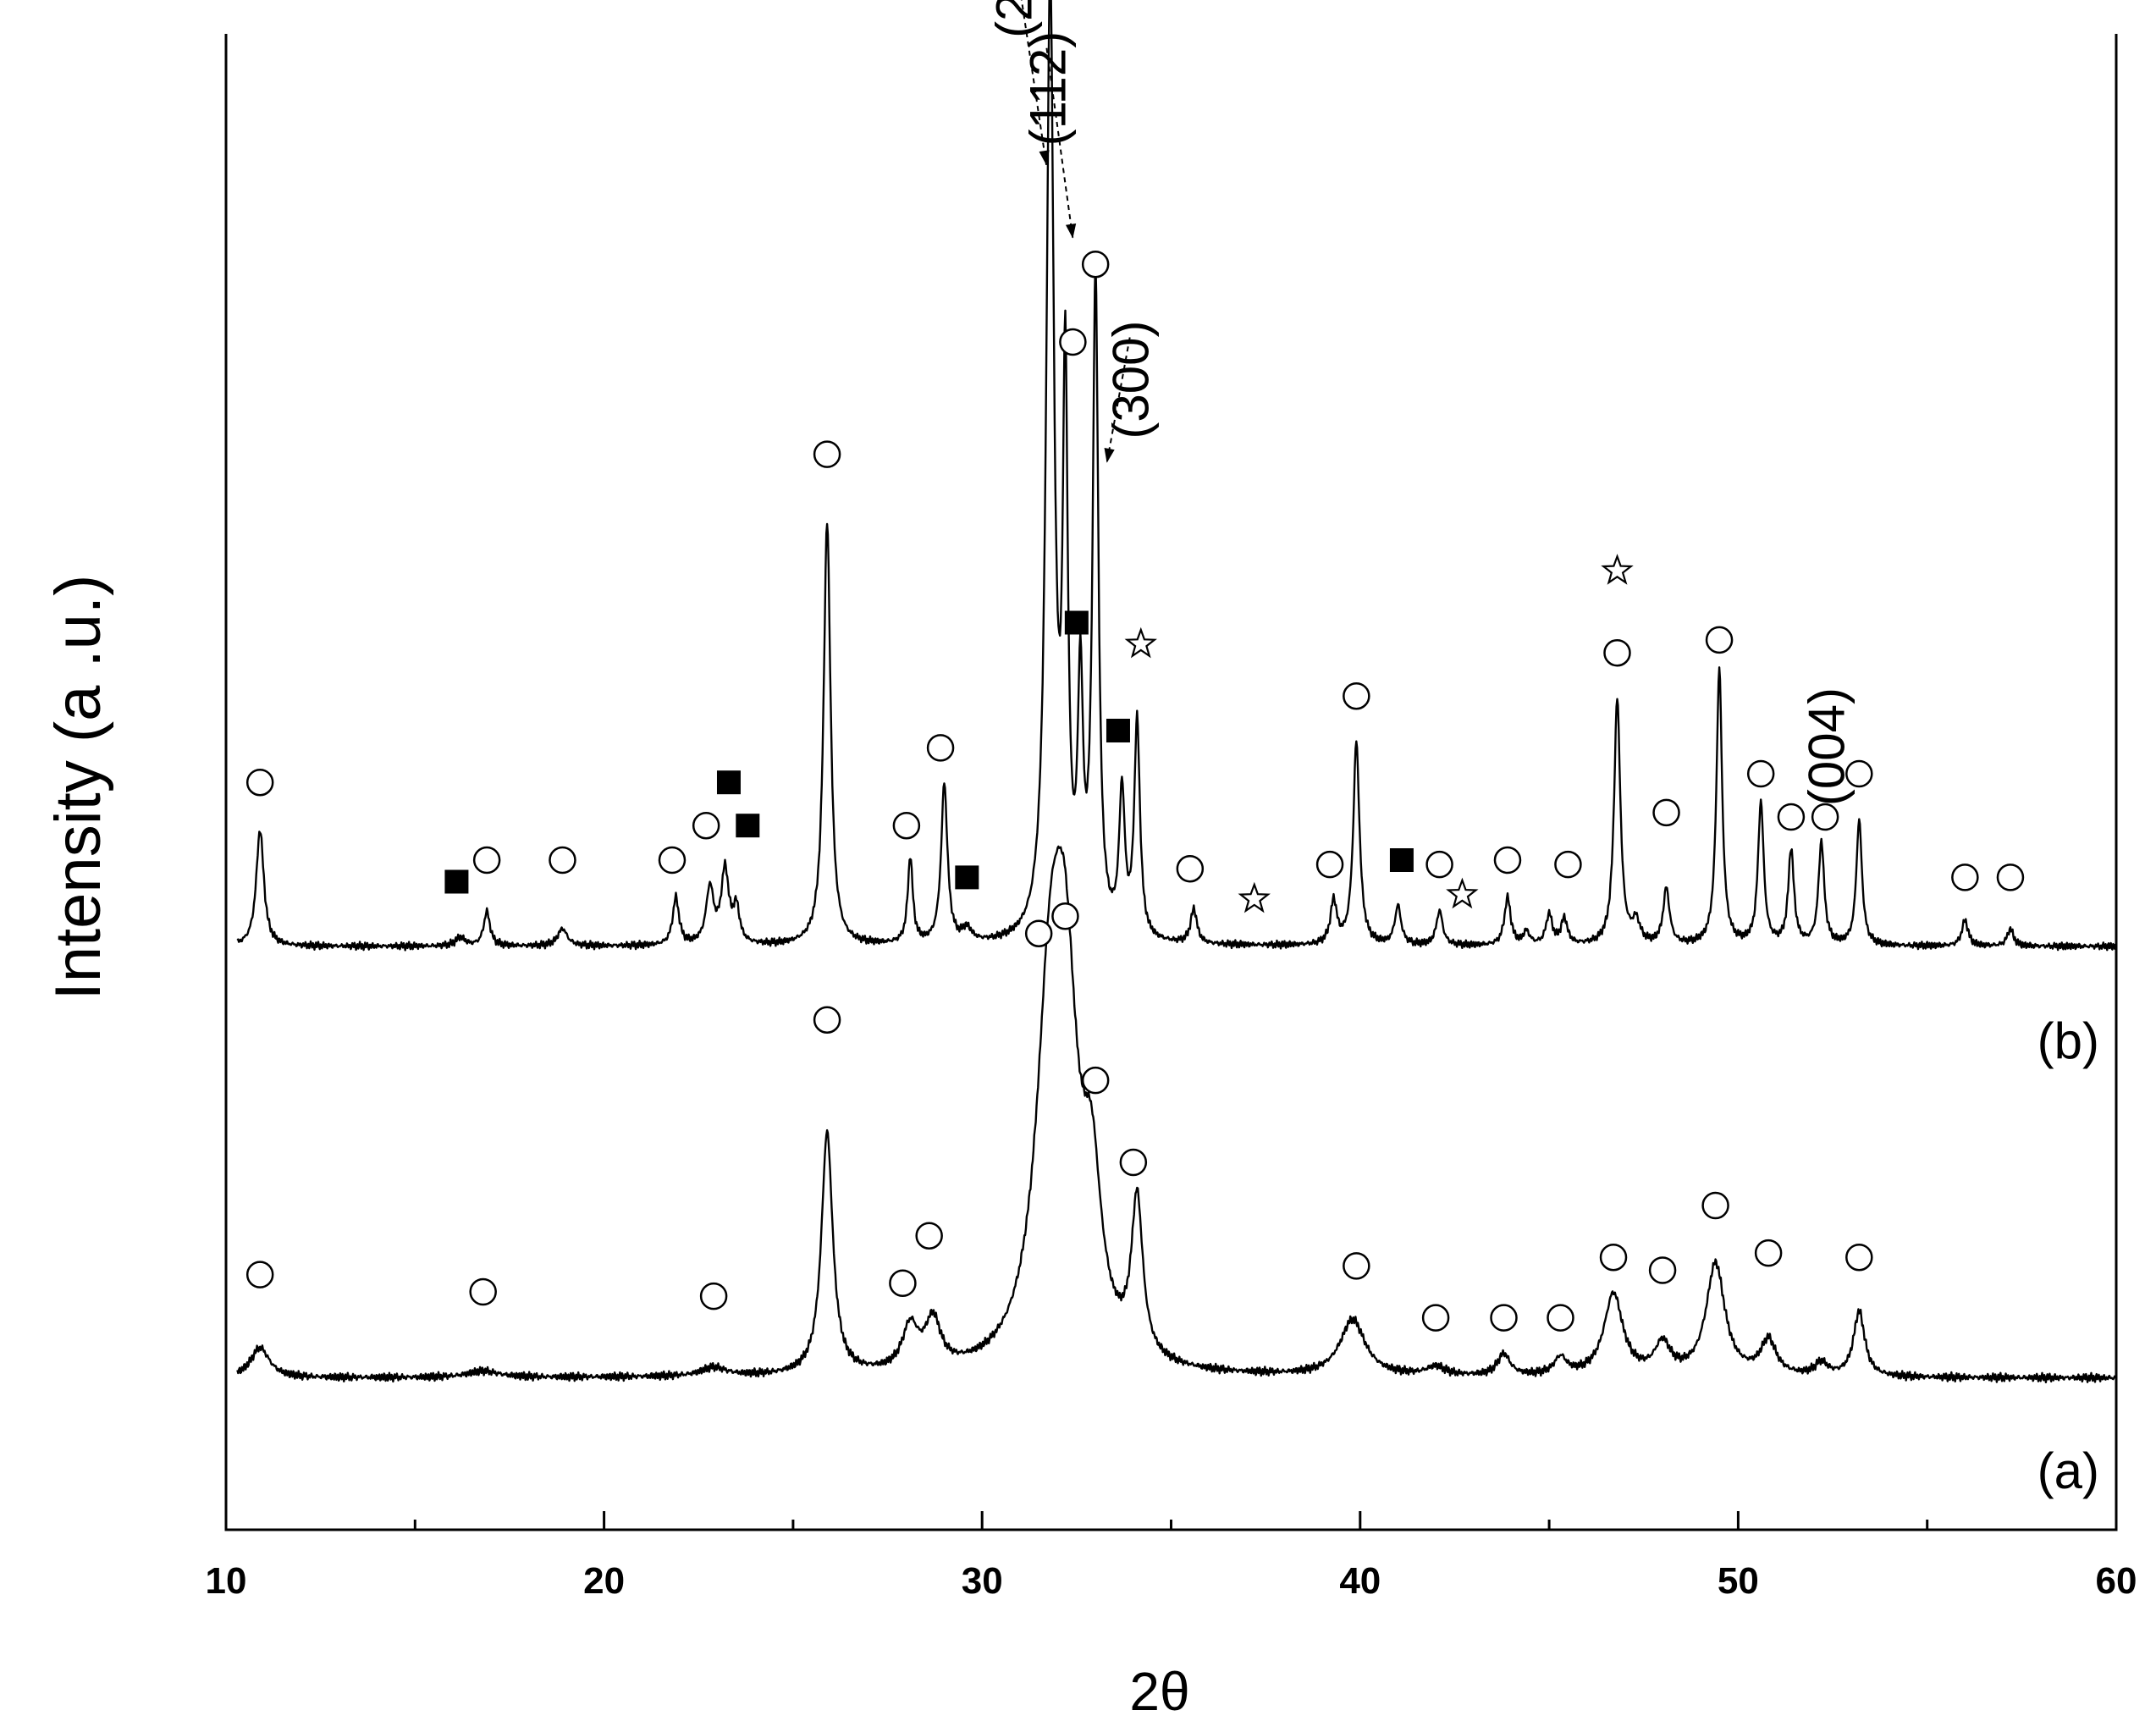  I want to click on x-axis-title: 2θ, so click(1159, 1691).